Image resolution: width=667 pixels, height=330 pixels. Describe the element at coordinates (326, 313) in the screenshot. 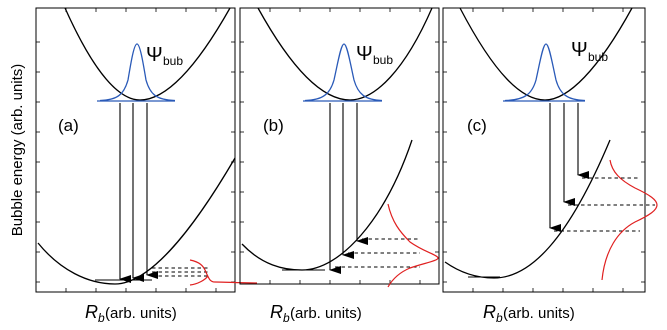

I see `panel-b-x-axis-label-units: (arb. units)` at that location.